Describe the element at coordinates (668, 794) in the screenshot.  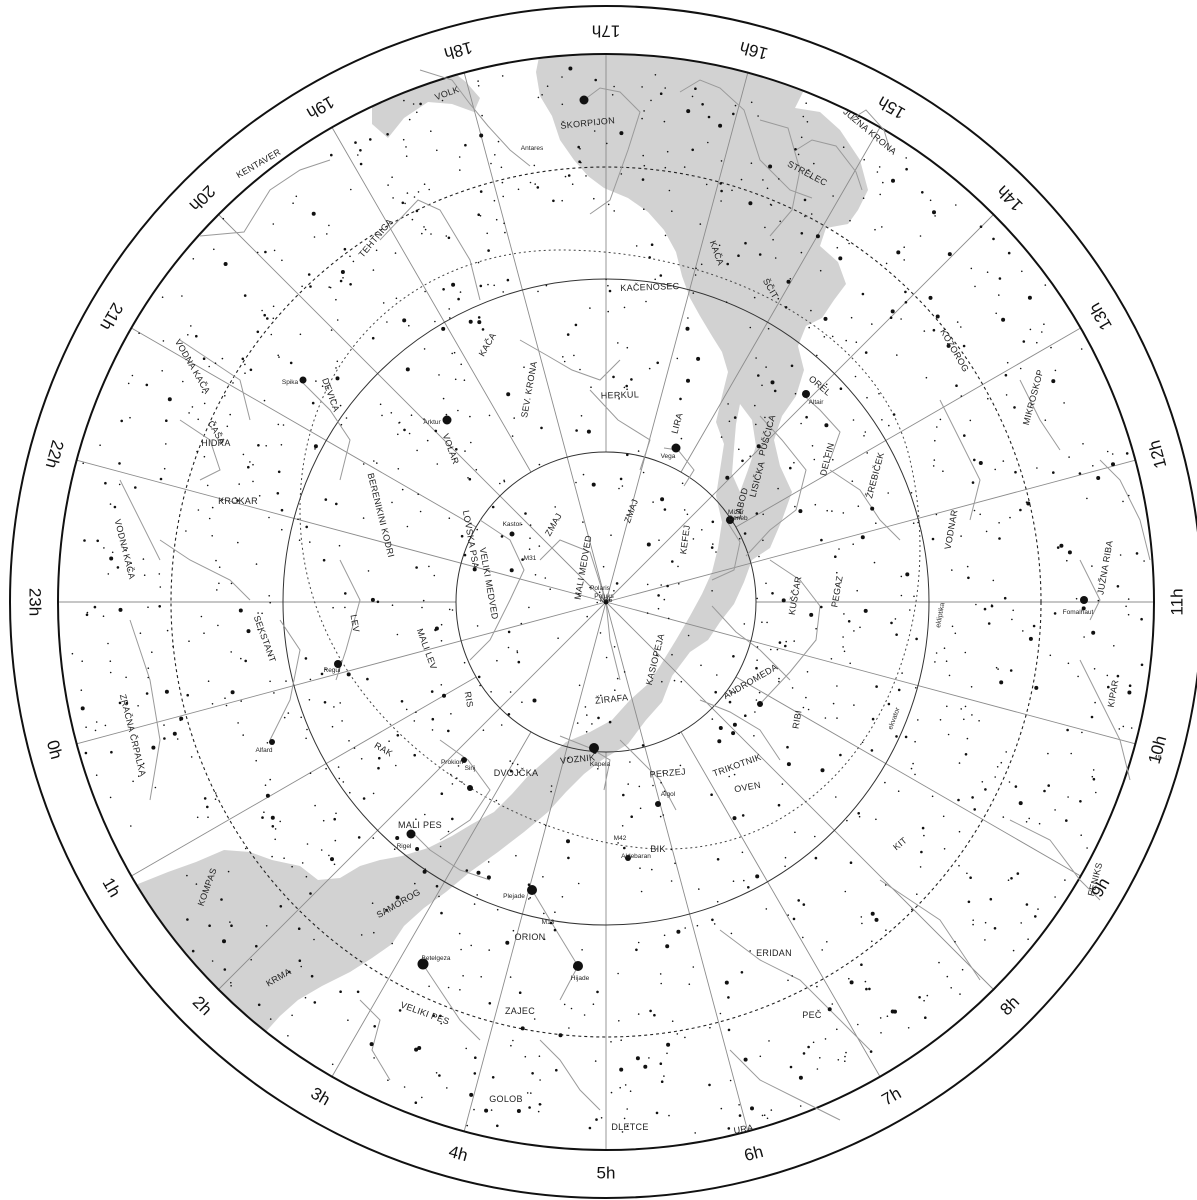
I see `star-label: Algol` at that location.